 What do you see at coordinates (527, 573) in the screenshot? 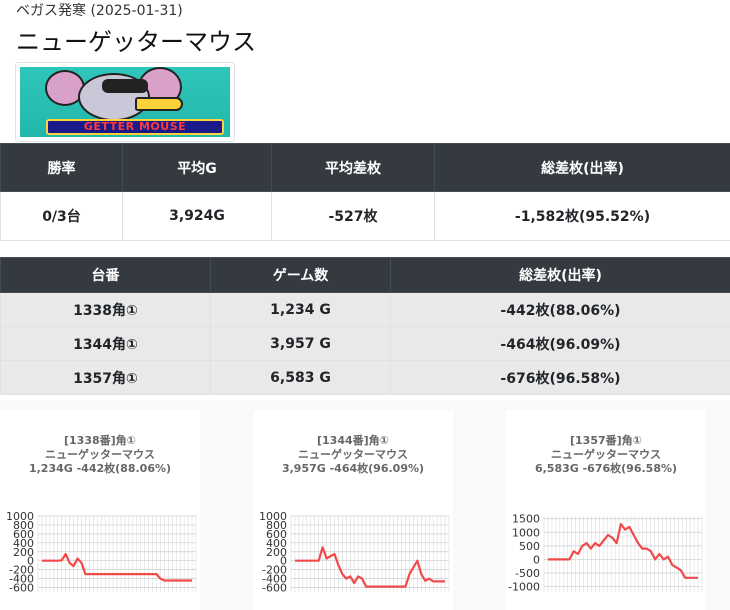
I see `y-tick-label: -500` at bounding box center [527, 573].